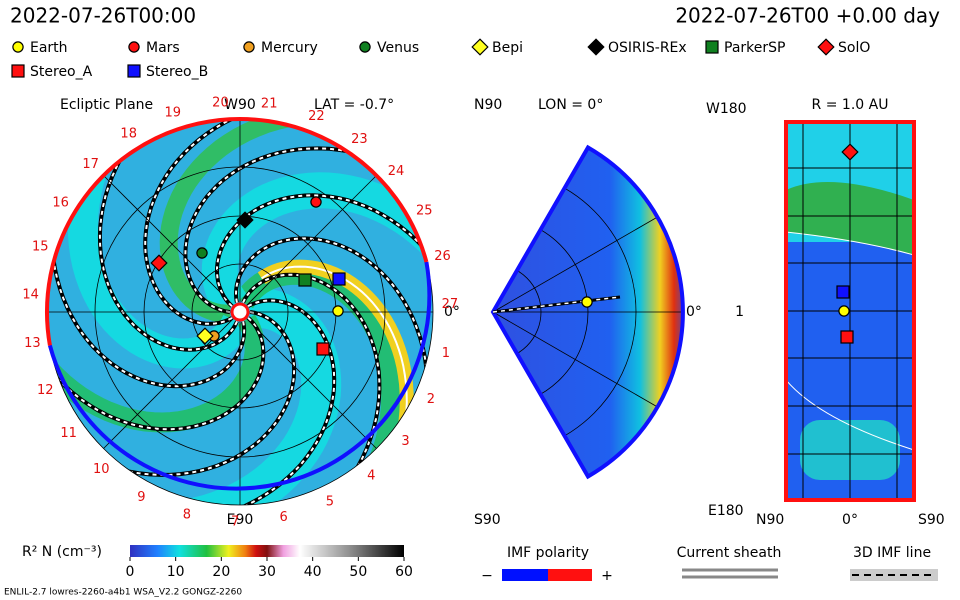  What do you see at coordinates (316, 116) in the screenshot?
I see `sector-label: 22` at bounding box center [316, 116].